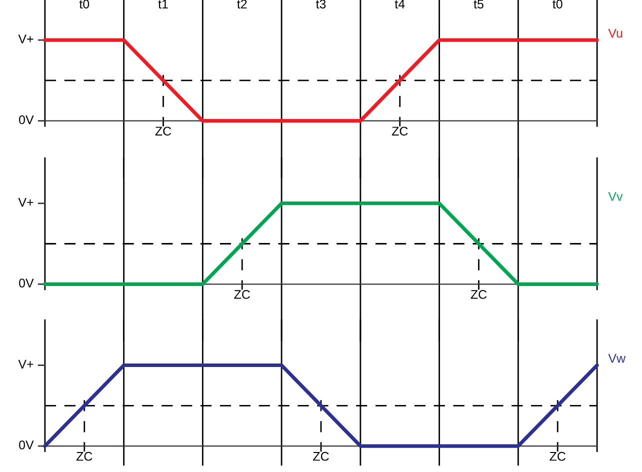  Describe the element at coordinates (399, 4) in the screenshot. I see `text: t4` at that location.